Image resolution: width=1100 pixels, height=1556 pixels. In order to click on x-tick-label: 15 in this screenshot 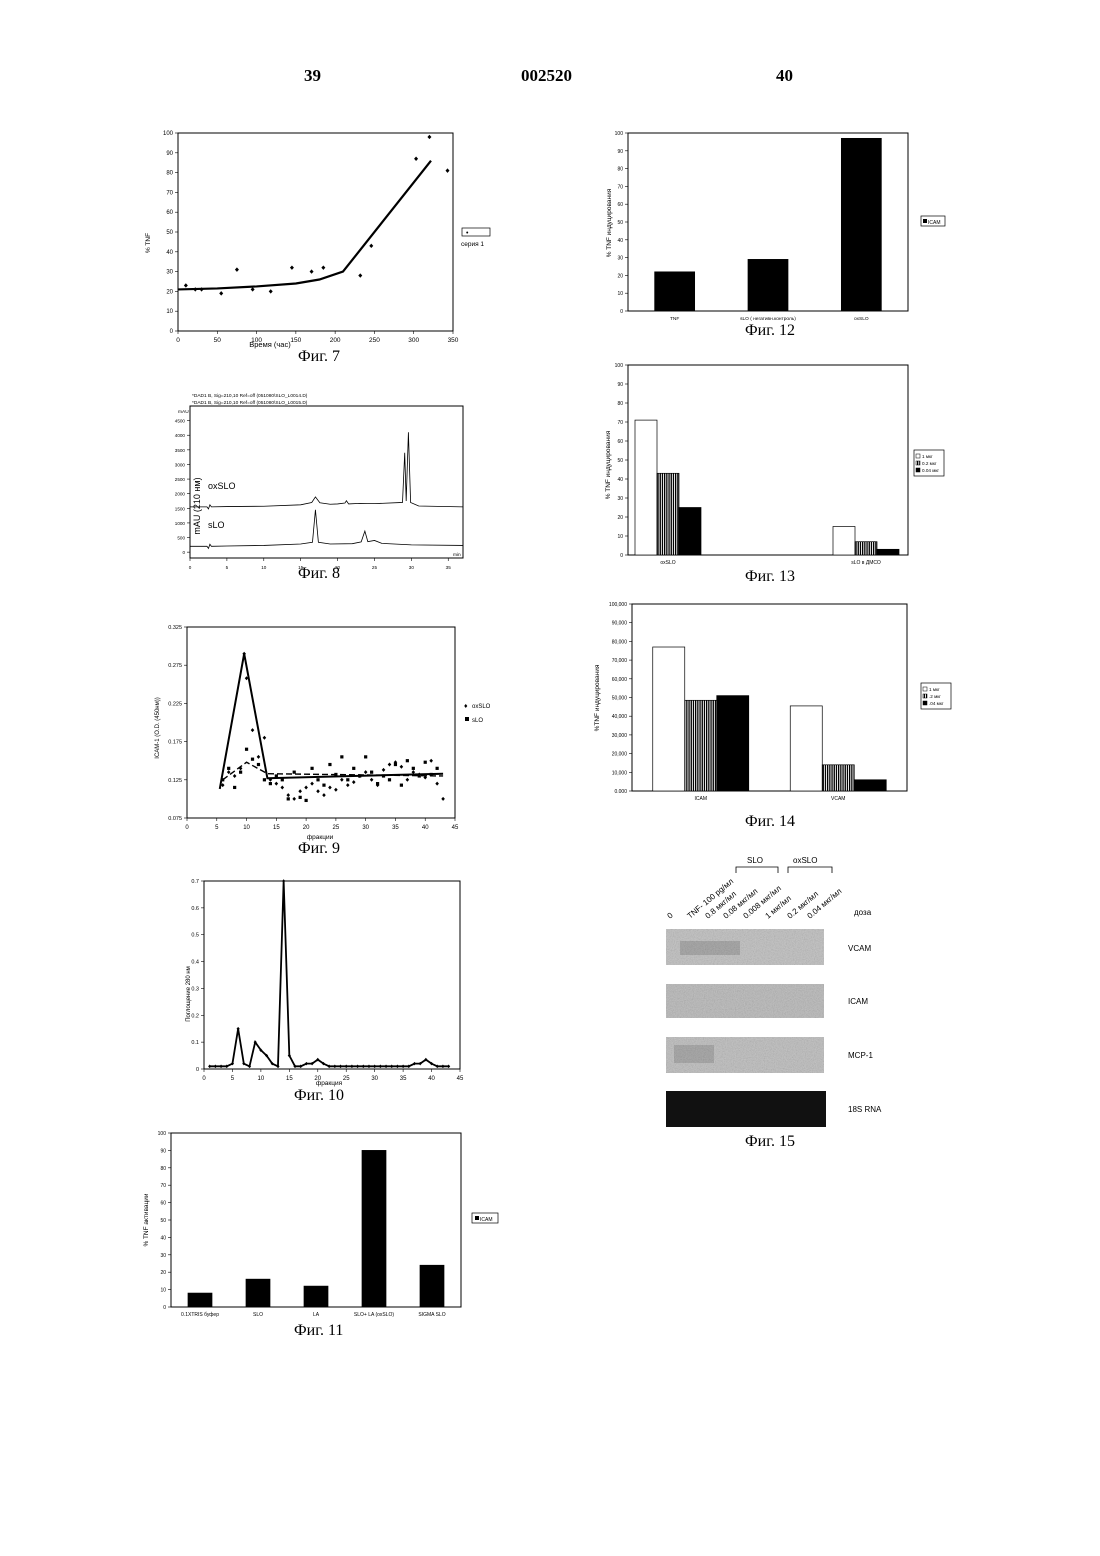, I will do `click(289, 1079)`.